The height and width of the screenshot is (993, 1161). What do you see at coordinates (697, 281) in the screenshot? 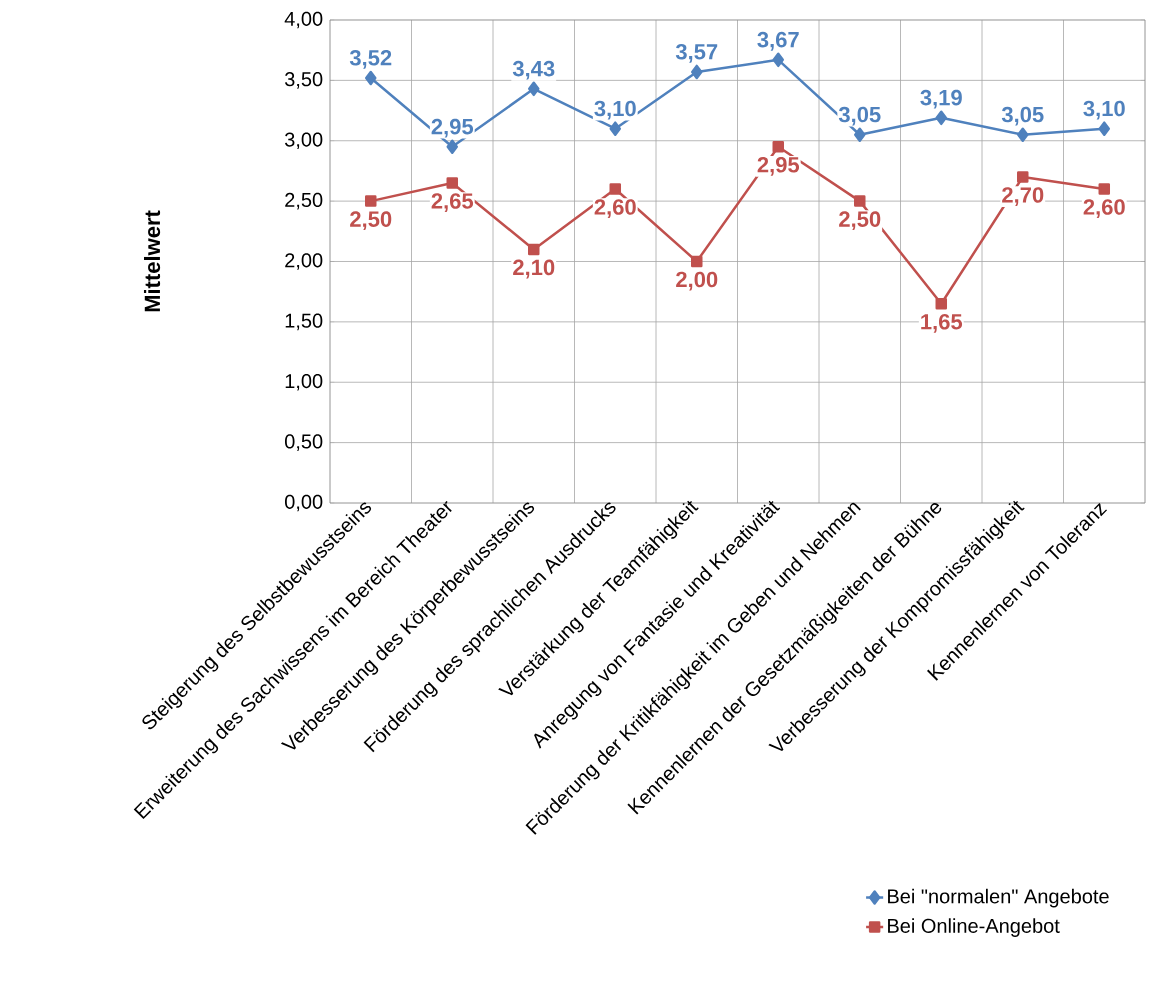
I see `data-label: 2,00` at bounding box center [697, 281].